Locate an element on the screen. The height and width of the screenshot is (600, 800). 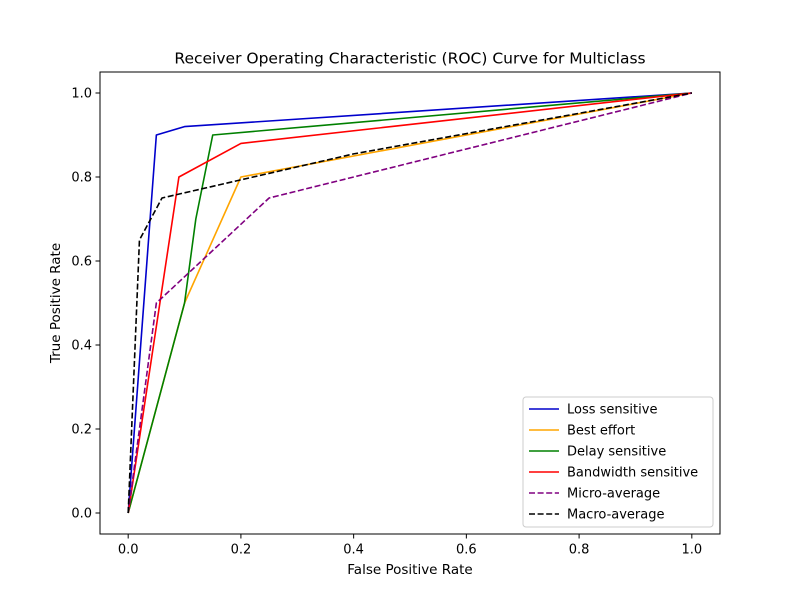
legend-box is located at coordinates (618, 462).